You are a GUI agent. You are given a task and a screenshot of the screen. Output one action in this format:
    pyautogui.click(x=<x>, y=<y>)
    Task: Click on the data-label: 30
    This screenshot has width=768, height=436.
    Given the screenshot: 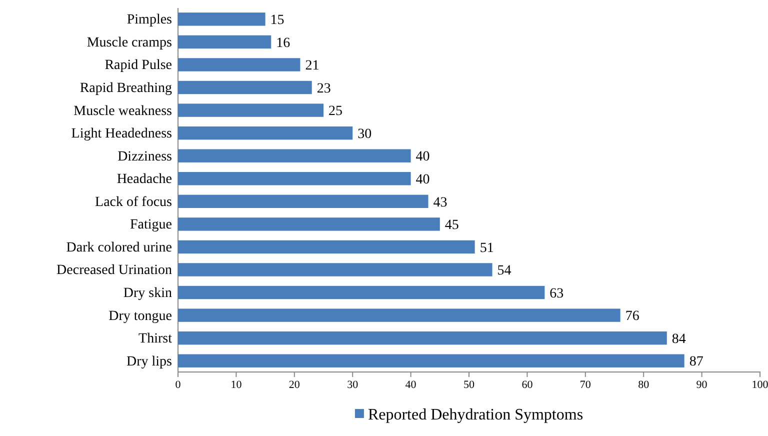 What is the action you would take?
    pyautogui.click(x=365, y=134)
    